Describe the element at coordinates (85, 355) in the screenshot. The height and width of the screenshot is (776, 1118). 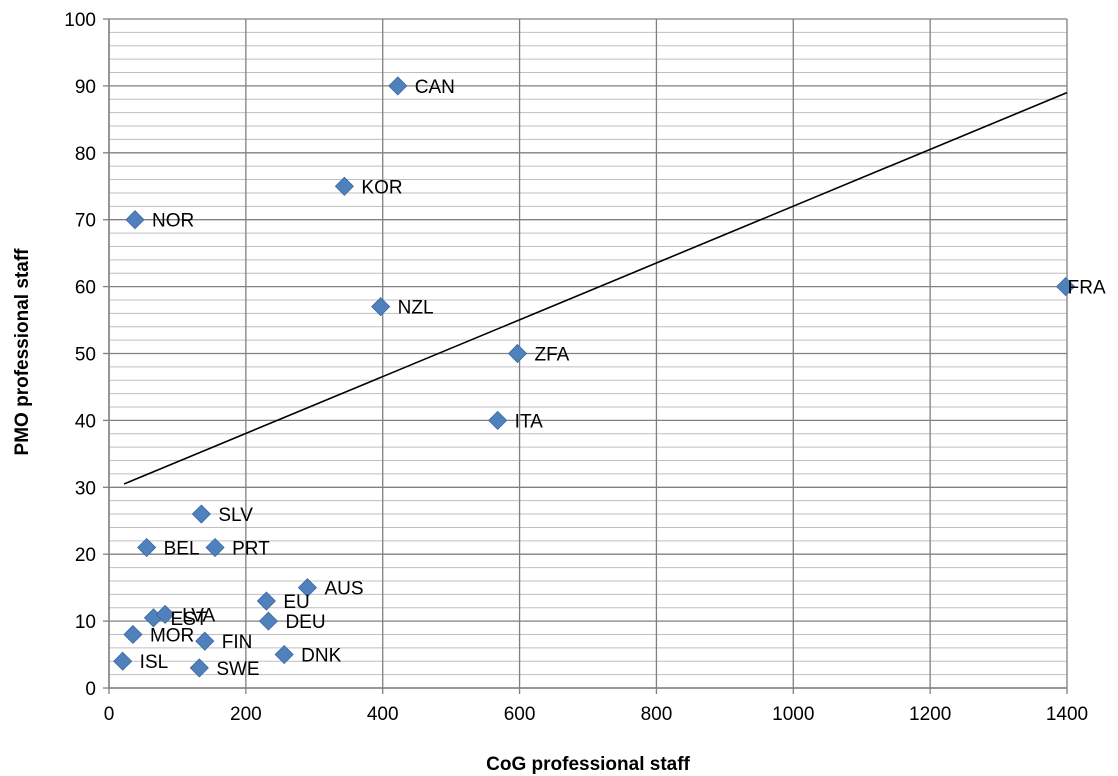
I see `y-tick-label: 50` at that location.